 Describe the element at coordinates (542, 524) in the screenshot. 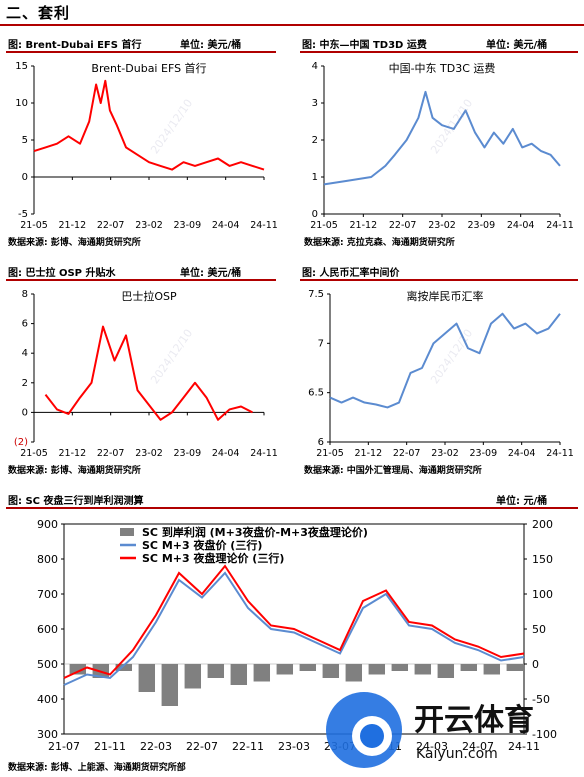

I see `y-right-tick-label: 200` at that location.